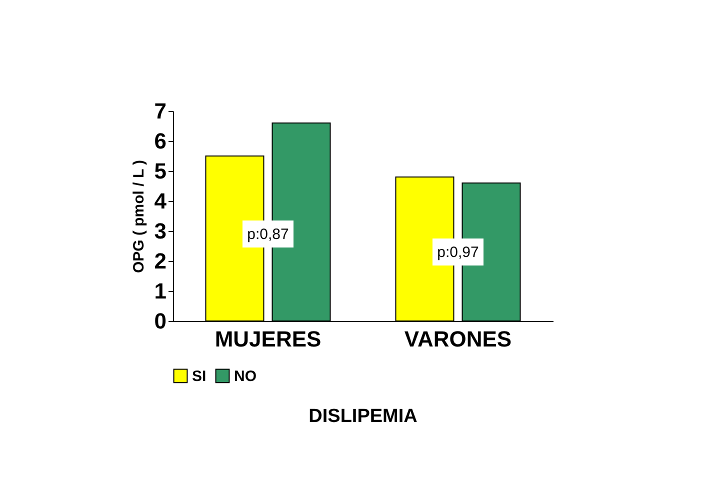 The width and height of the screenshot is (712, 491). What do you see at coordinates (458, 339) in the screenshot?
I see `x-tick-label: VARONES` at bounding box center [458, 339].